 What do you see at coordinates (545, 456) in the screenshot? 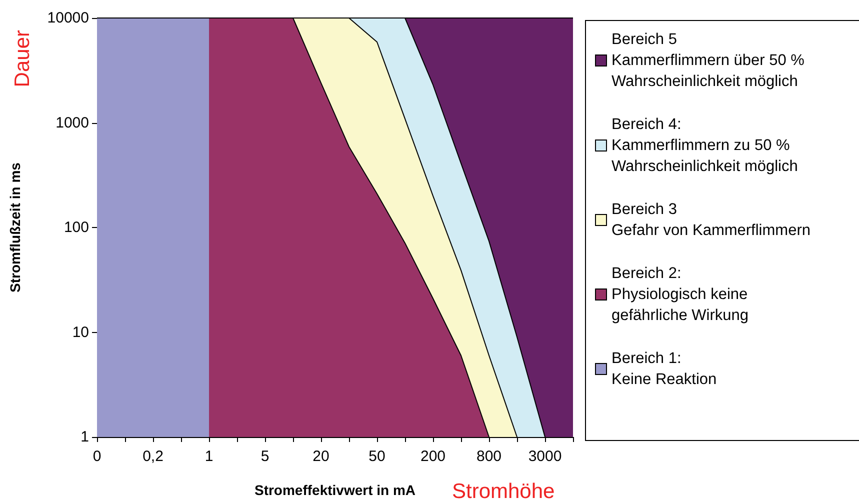
I see `x-tick-label: 3000` at bounding box center [545, 456].